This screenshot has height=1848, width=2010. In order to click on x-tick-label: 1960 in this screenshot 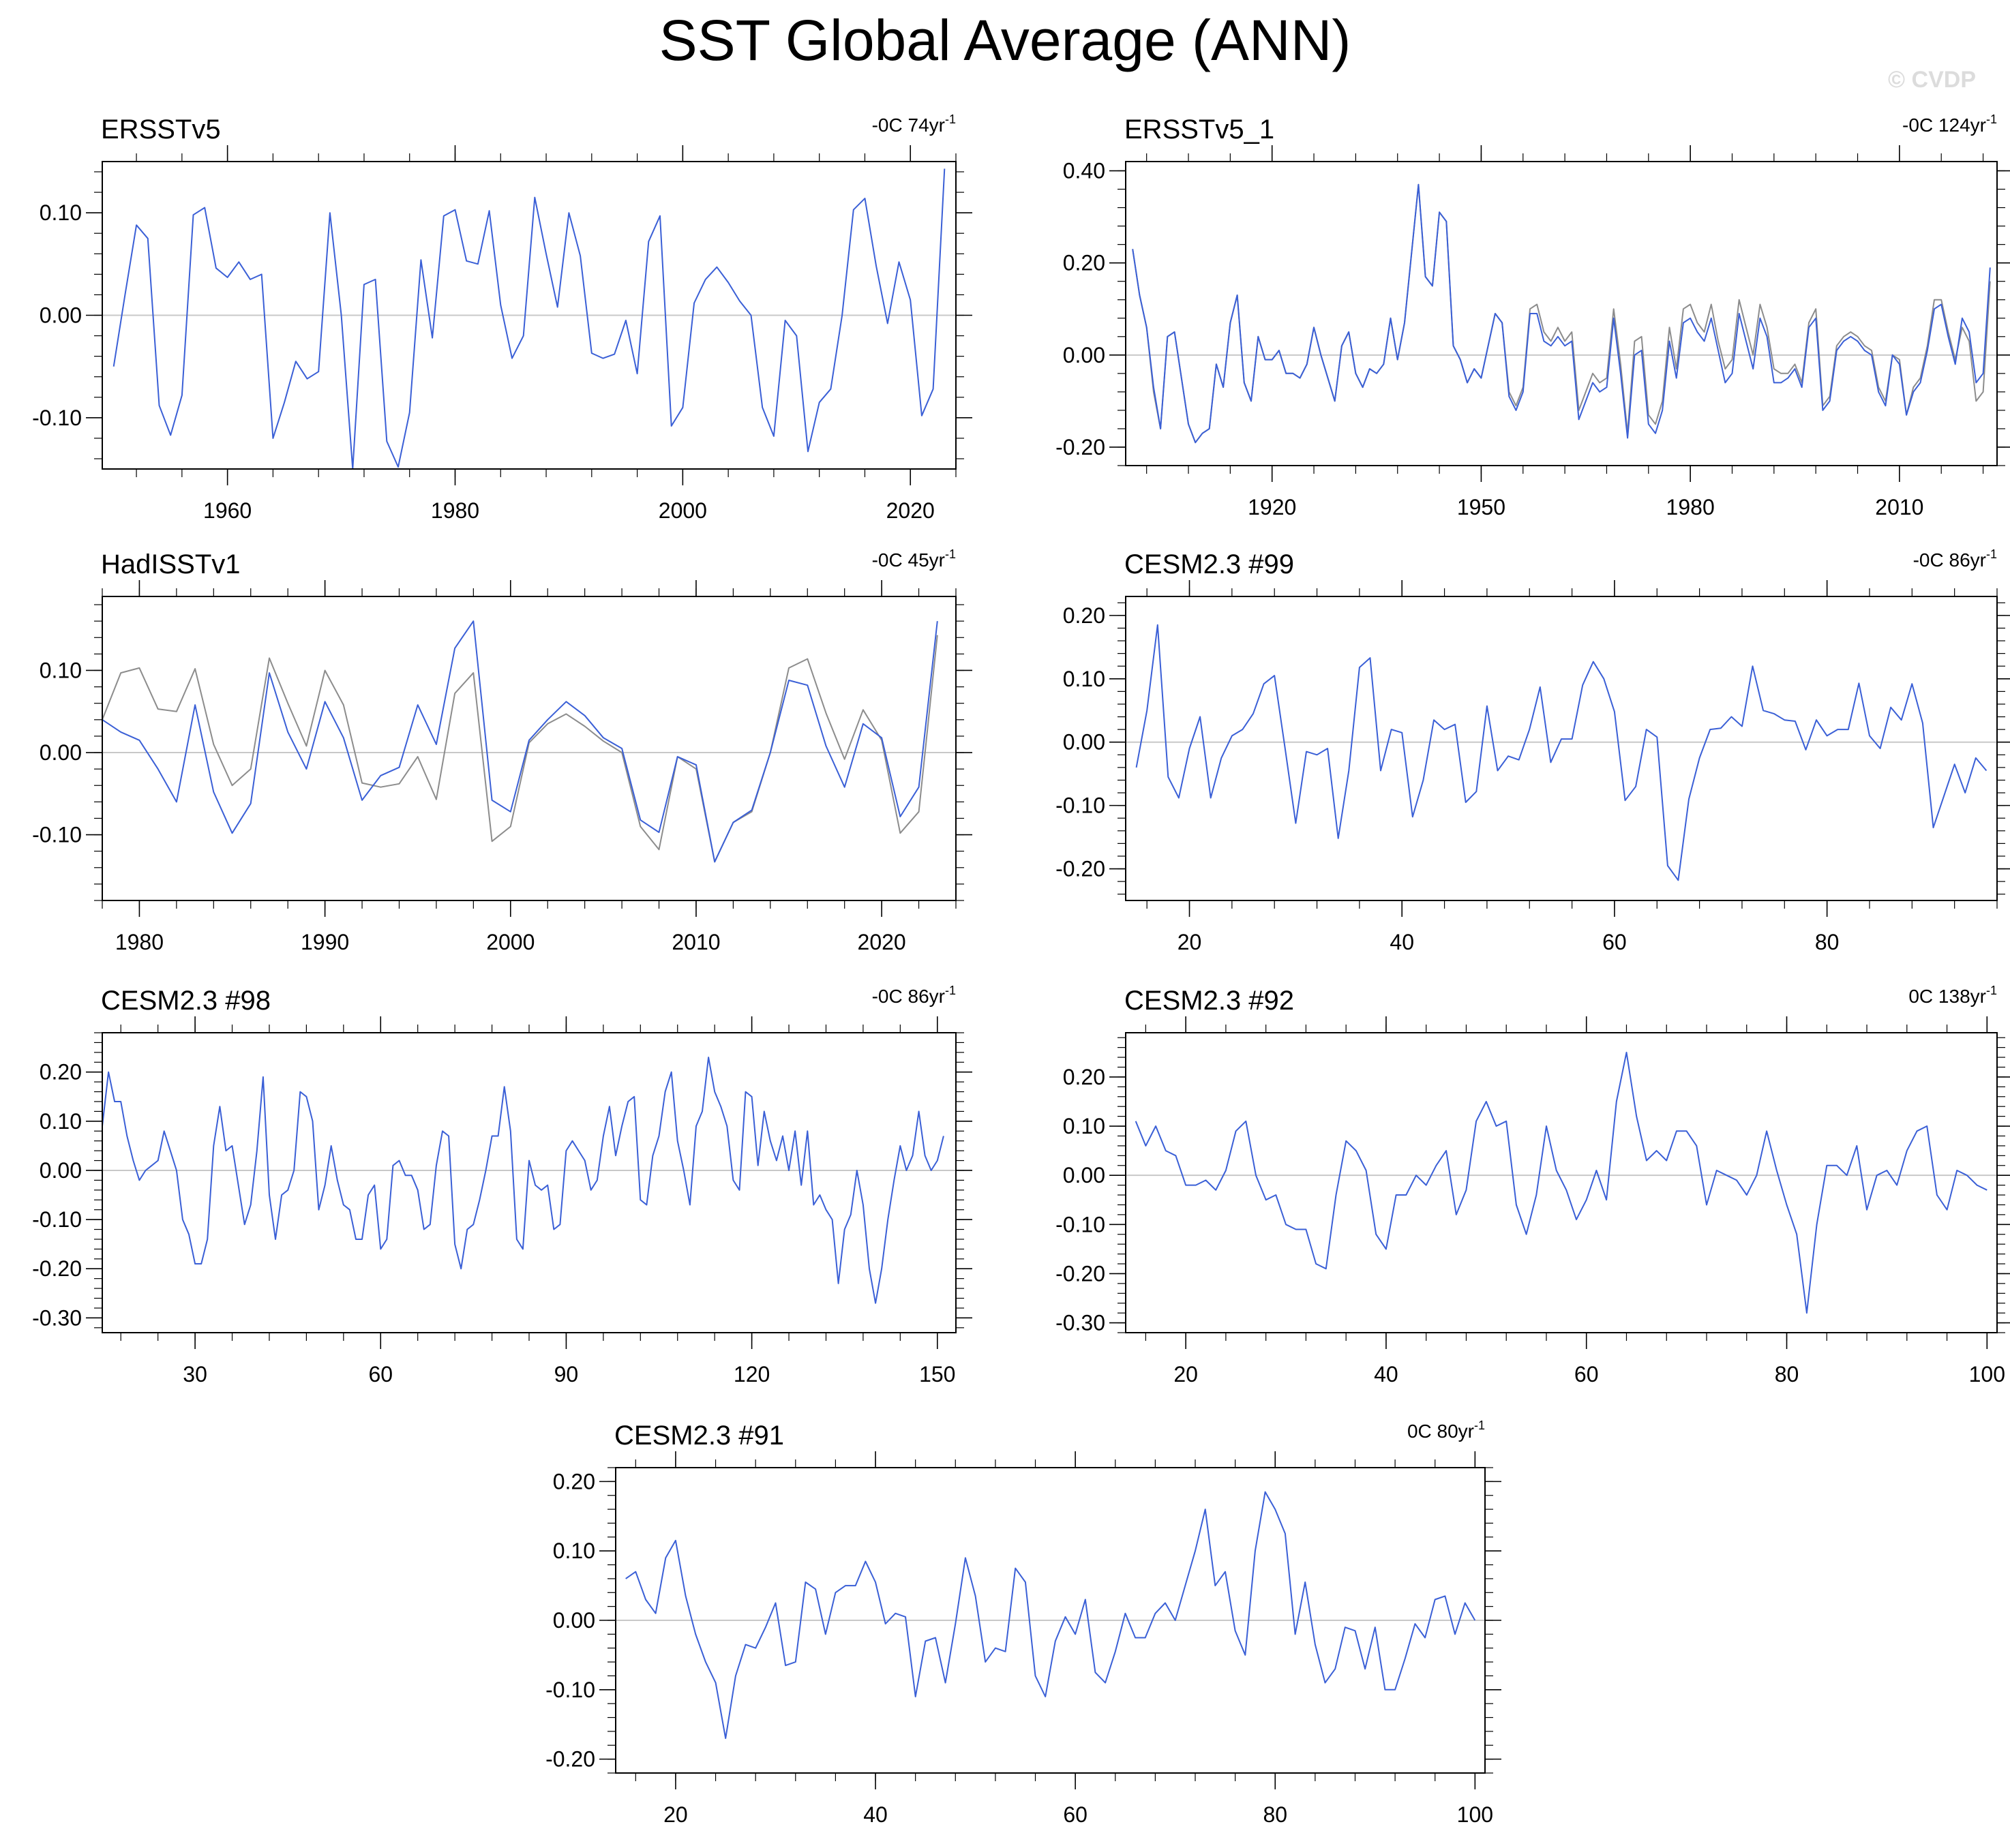, I will do `click(227, 511)`.